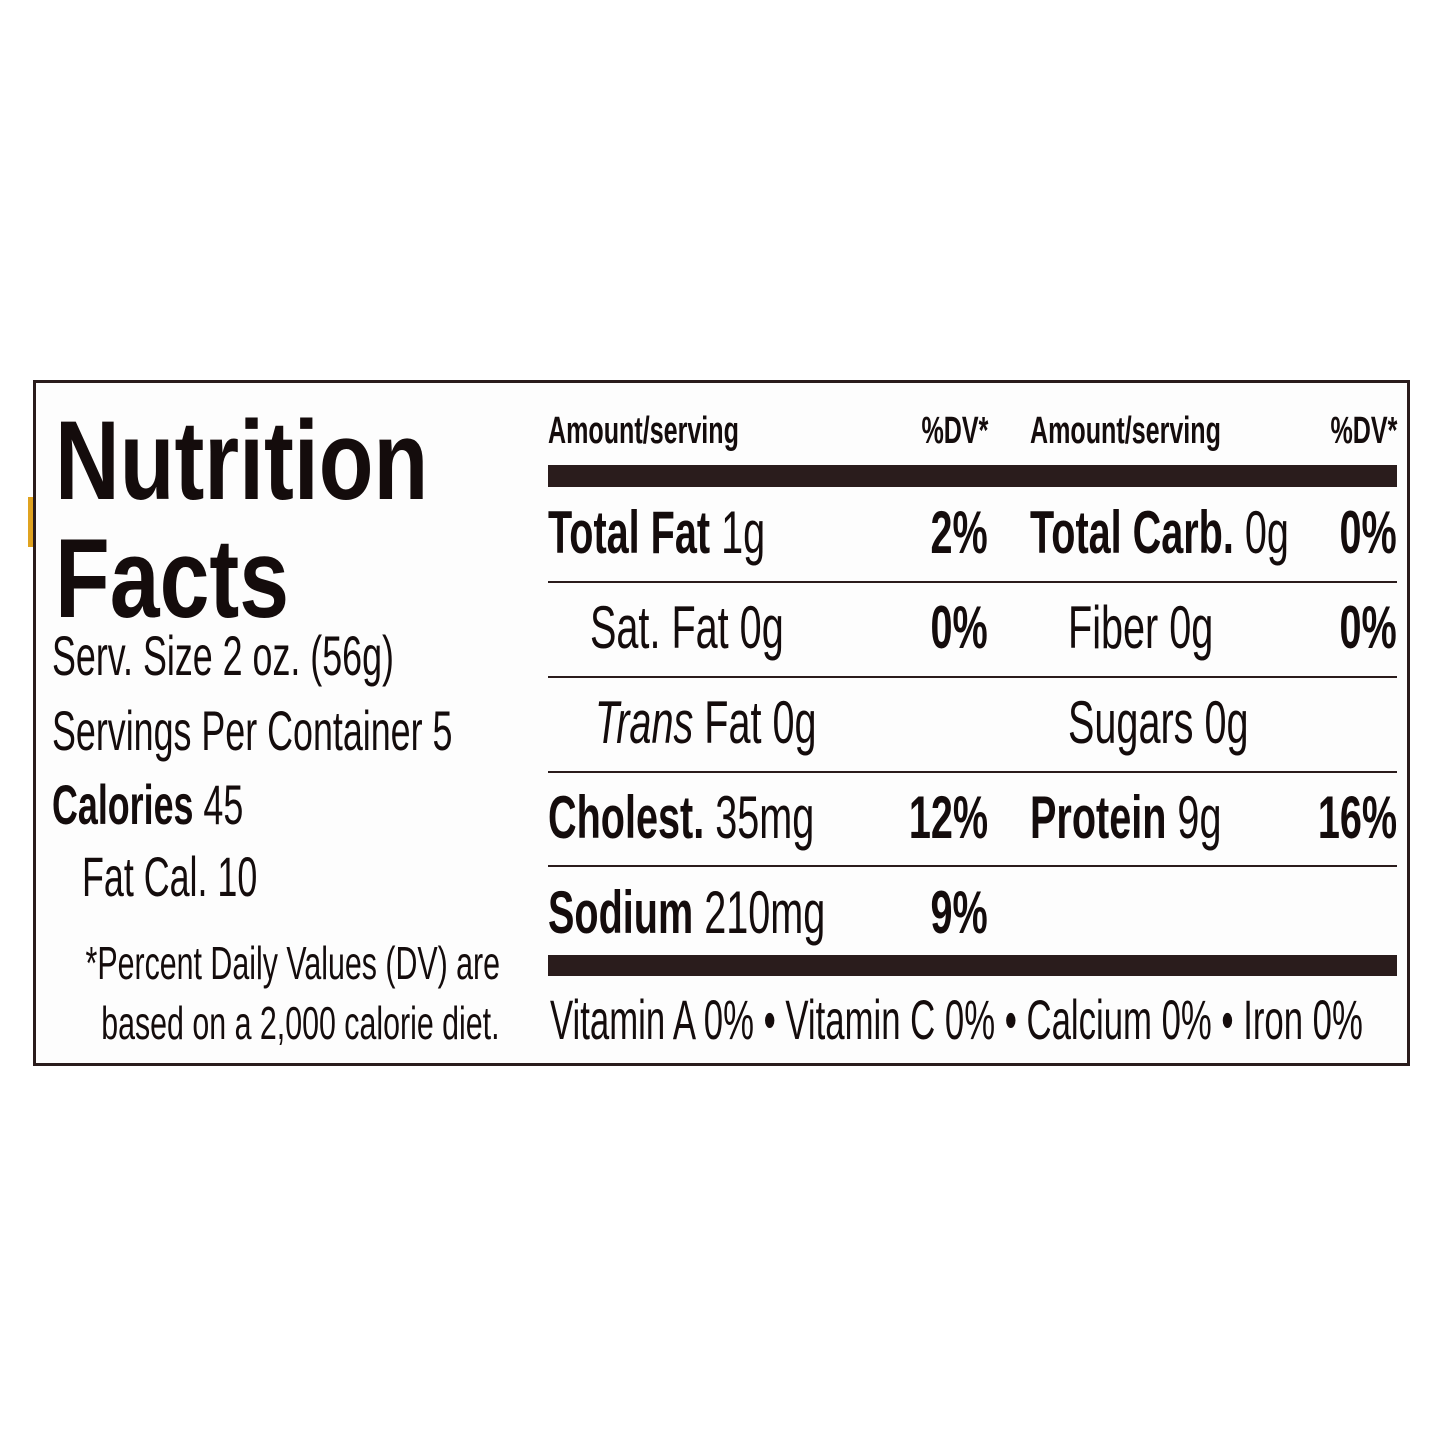 This screenshot has width=1445, height=1445. I want to click on dv-cholesterol: 12%, so click(948, 817).